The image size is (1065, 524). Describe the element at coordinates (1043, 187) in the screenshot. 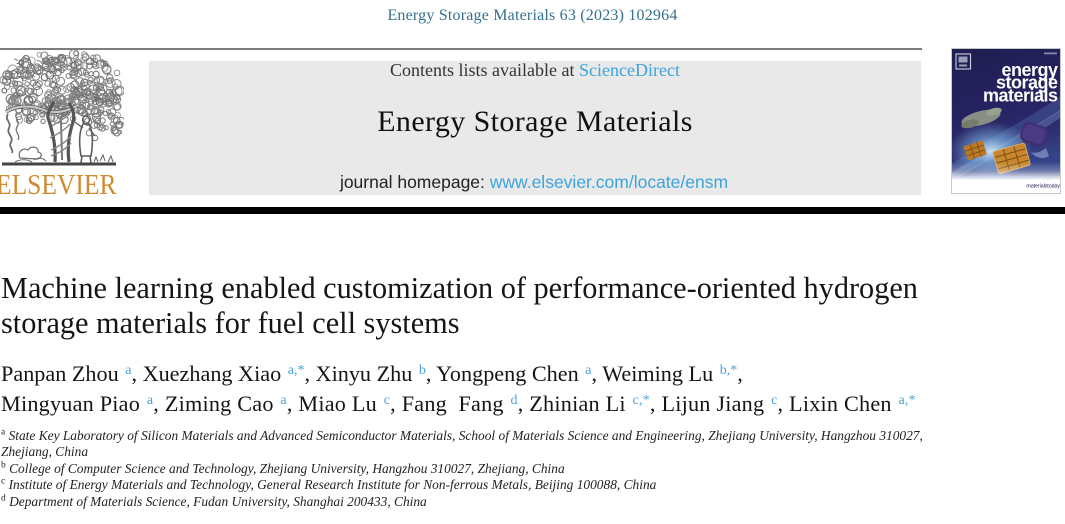

I see `svg-text: materialstoday` at that location.